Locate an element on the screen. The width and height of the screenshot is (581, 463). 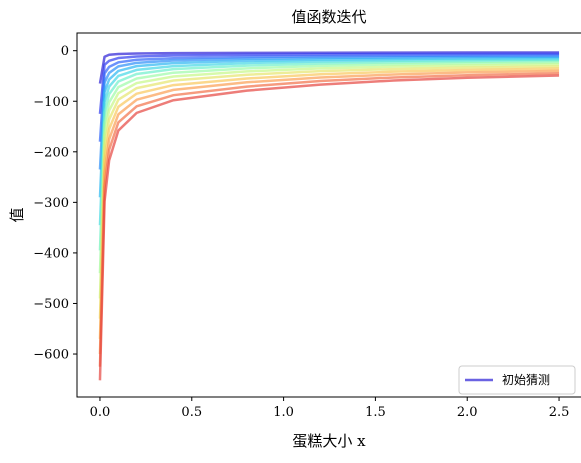
y-tick-label: −400 is located at coordinates (51, 253).